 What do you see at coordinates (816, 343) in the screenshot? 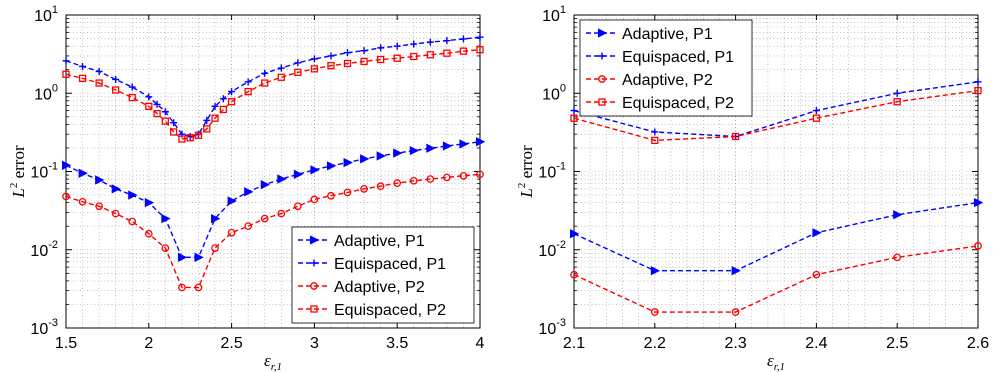
I see `x-tick-label: 2.4` at bounding box center [816, 343].